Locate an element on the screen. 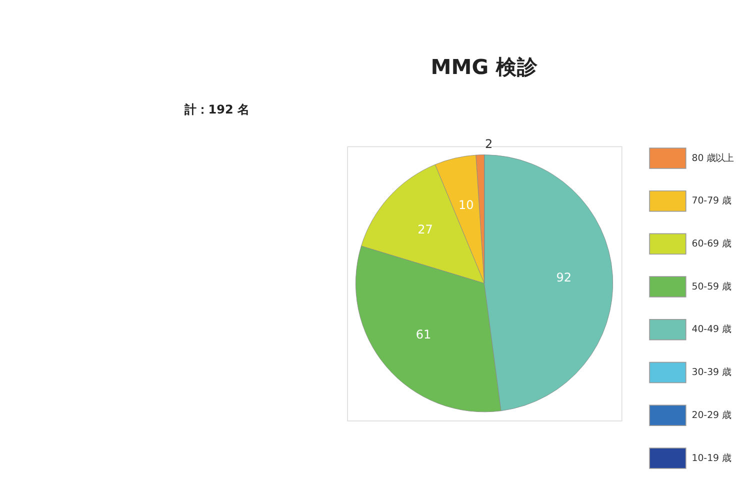 Image resolution: width=744 pixels, height=484 pixels. chart-title: MMG 検診 is located at coordinates (484, 67).